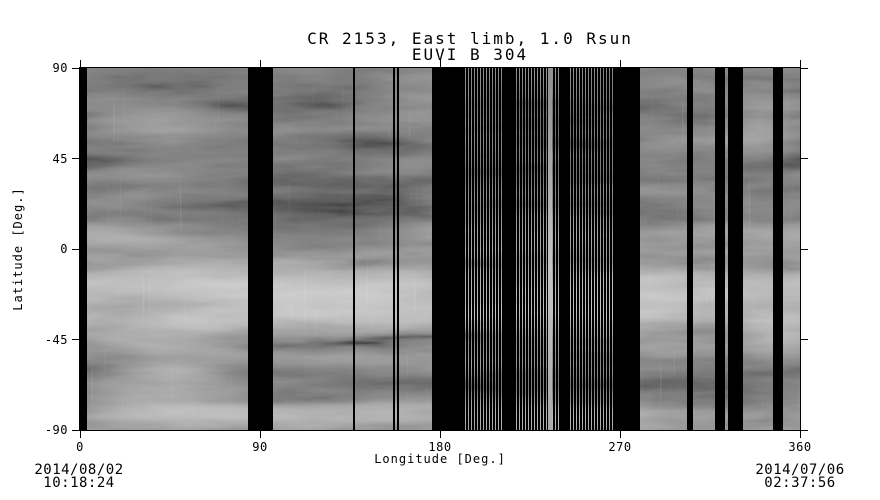  What do you see at coordinates (470, 38) in the screenshot?
I see `chart-title: CR 2153, East limb, 1.0 Rsun` at bounding box center [470, 38].